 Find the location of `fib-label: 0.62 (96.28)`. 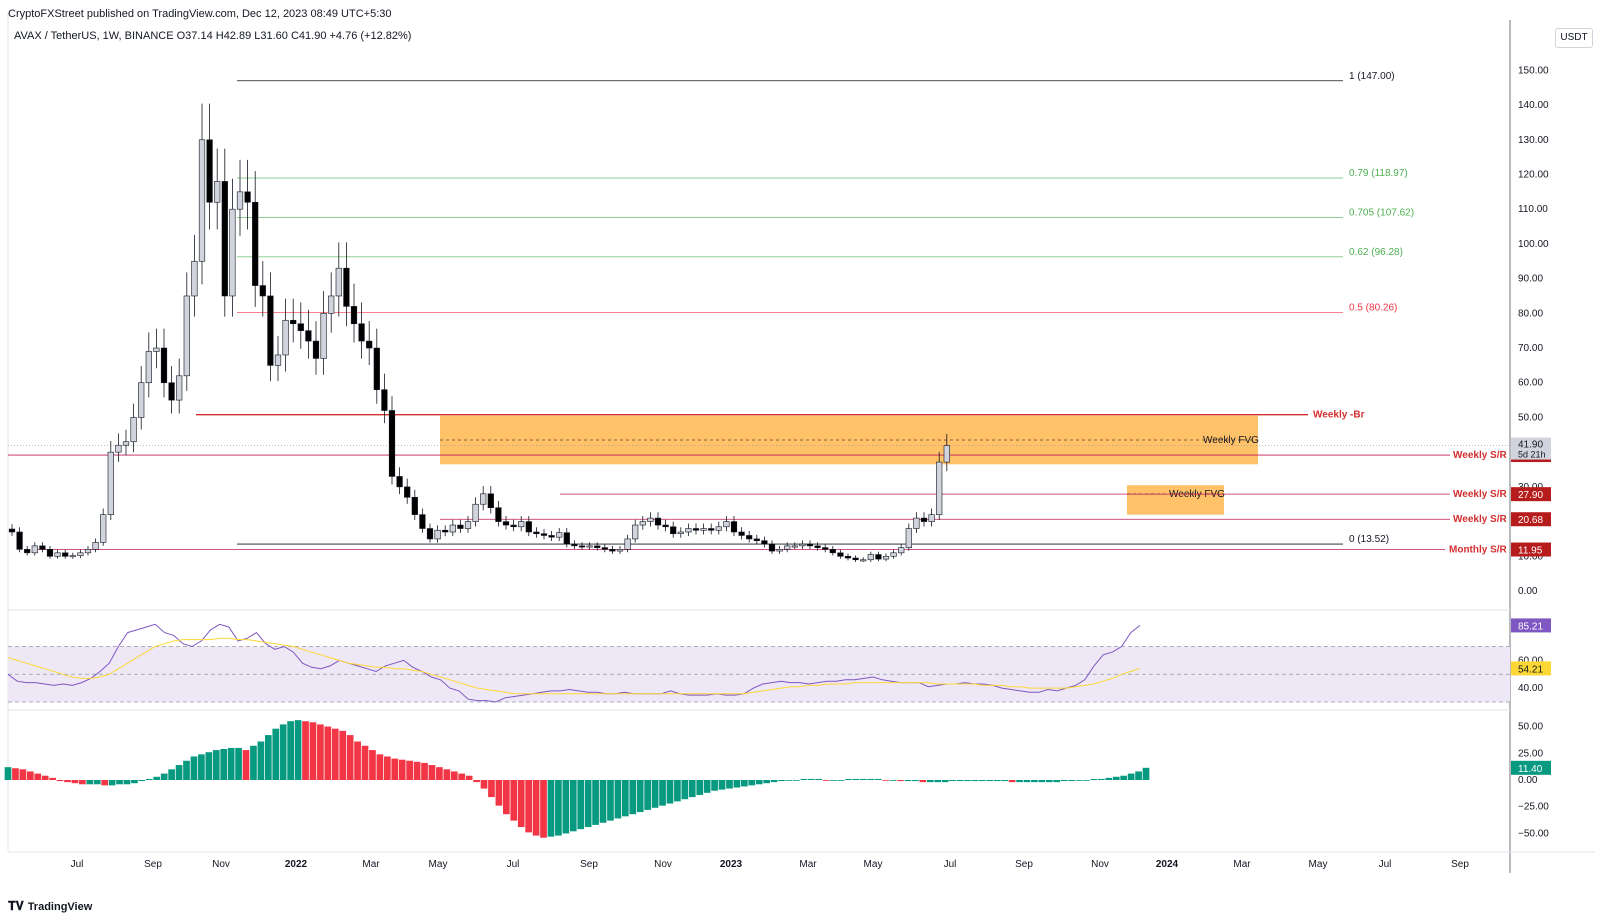

fib-label: 0.62 (96.28) is located at coordinates (1376, 252).